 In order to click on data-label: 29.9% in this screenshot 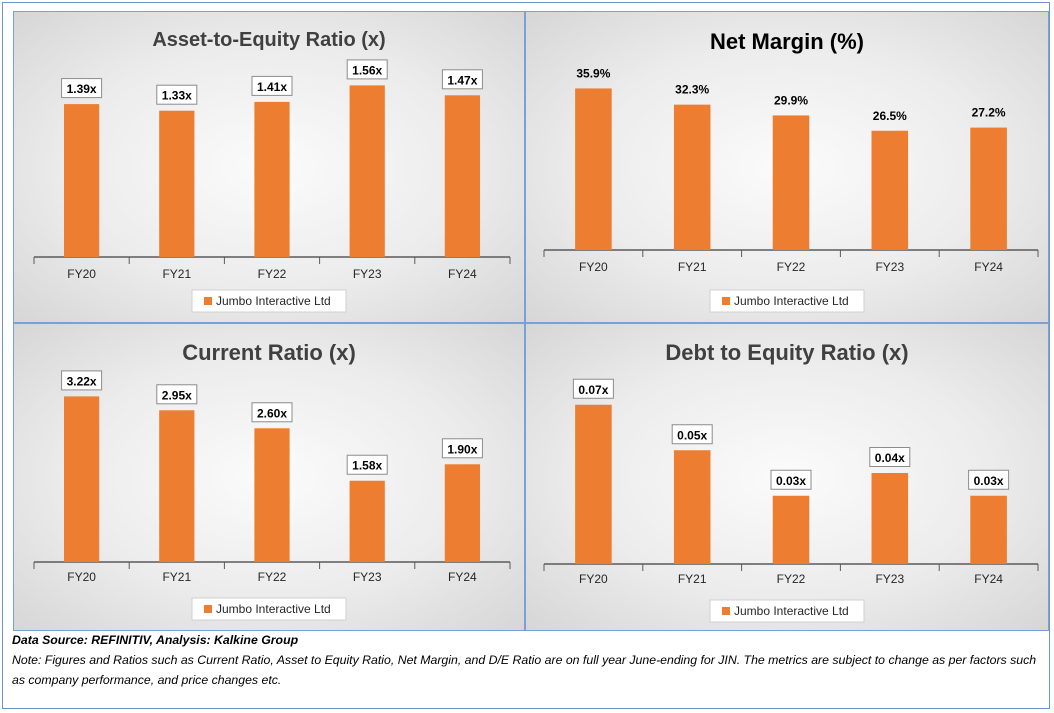, I will do `click(791, 100)`.